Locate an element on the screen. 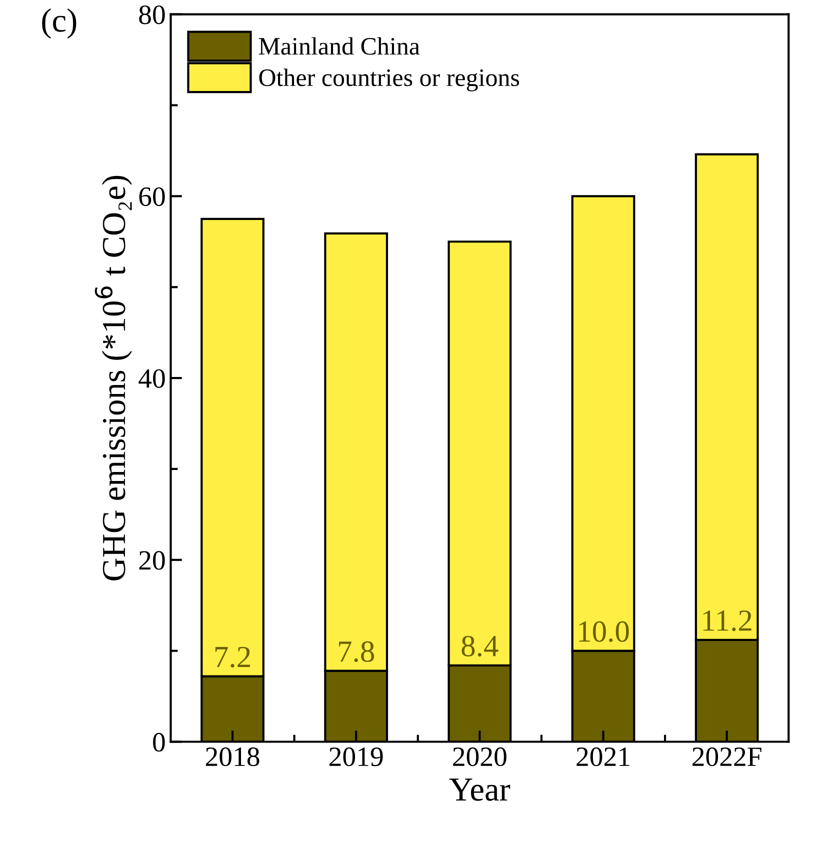 Image resolution: width=813 pixels, height=841 pixels. text: (c) is located at coordinates (59, 23).